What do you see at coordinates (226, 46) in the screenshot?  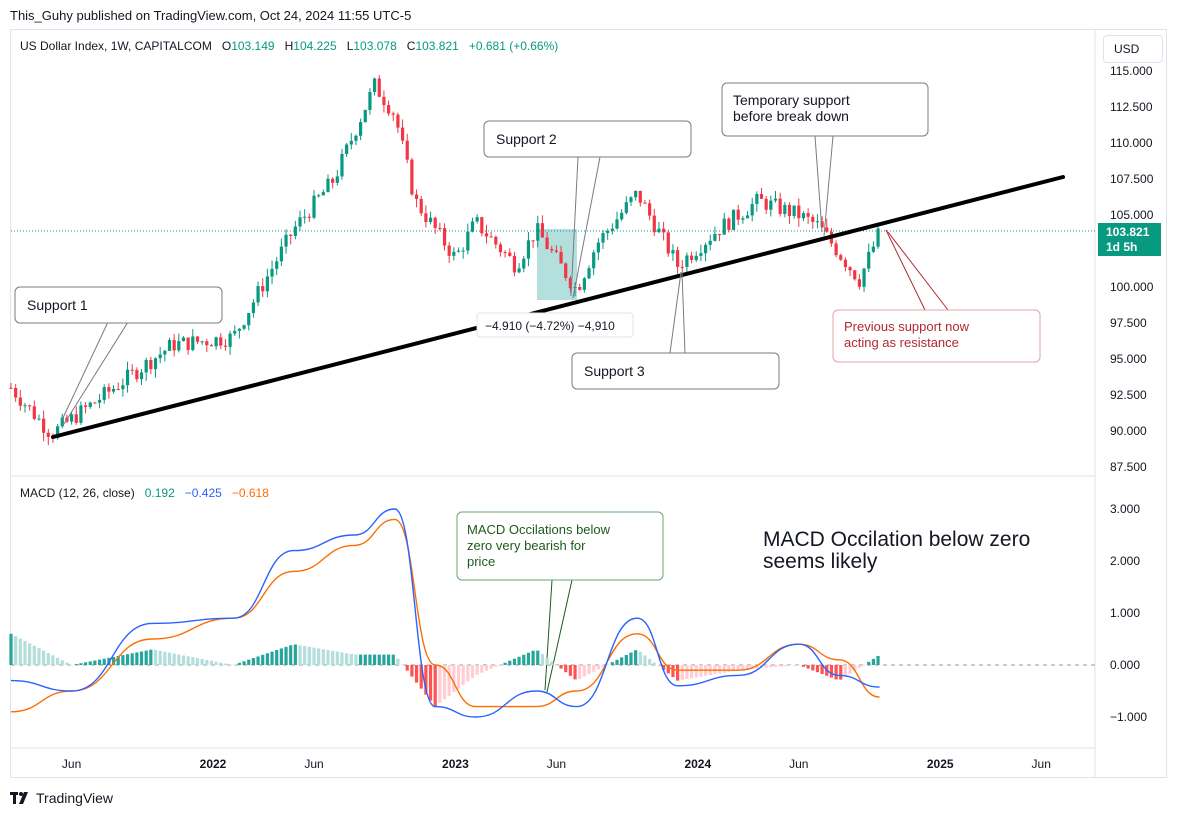 I see `open-label: O` at bounding box center [226, 46].